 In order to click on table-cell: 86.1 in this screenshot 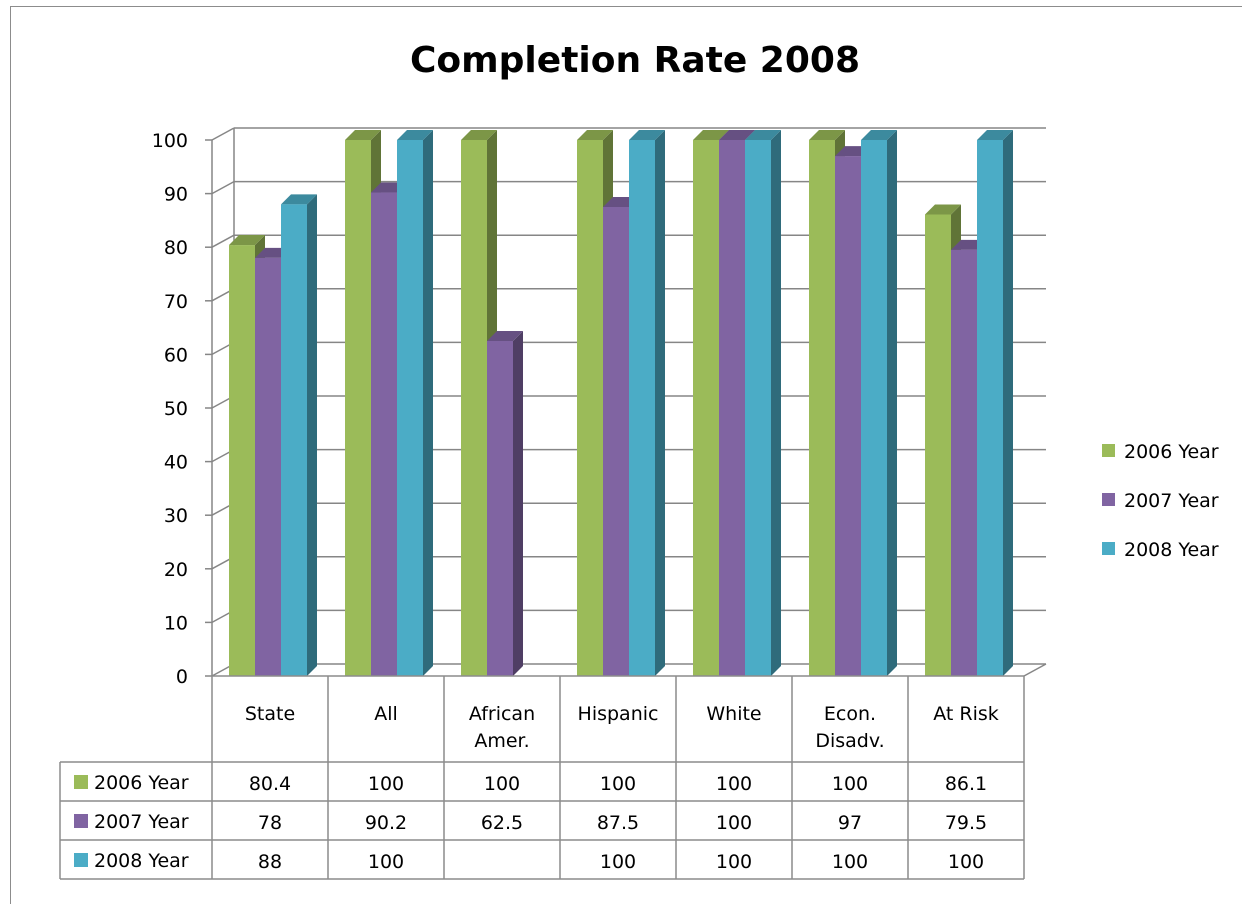, I will do `click(966, 784)`.